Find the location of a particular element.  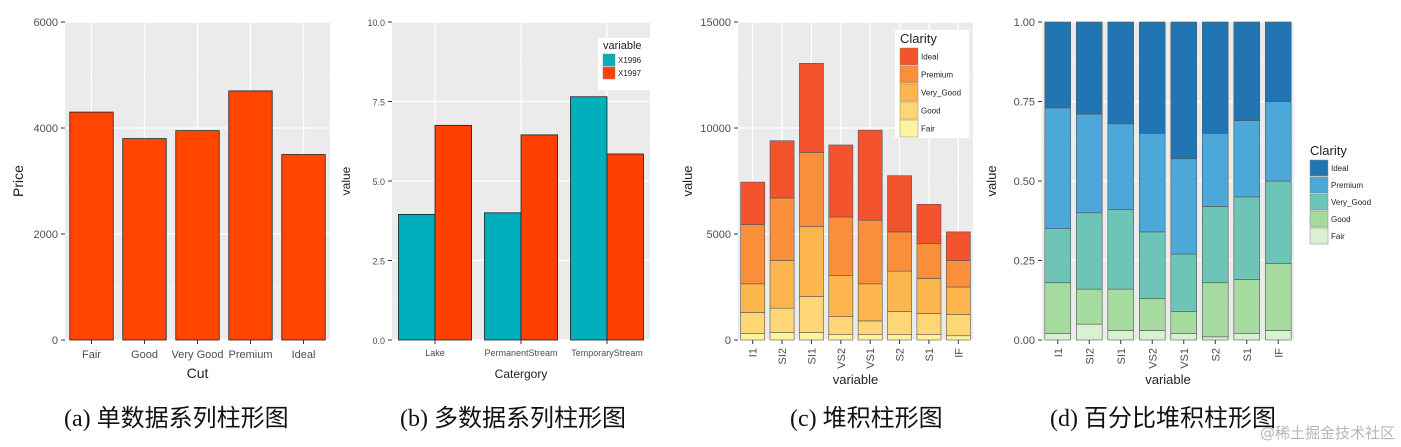

y-tick-label: 2.5 is located at coordinates (378, 262).